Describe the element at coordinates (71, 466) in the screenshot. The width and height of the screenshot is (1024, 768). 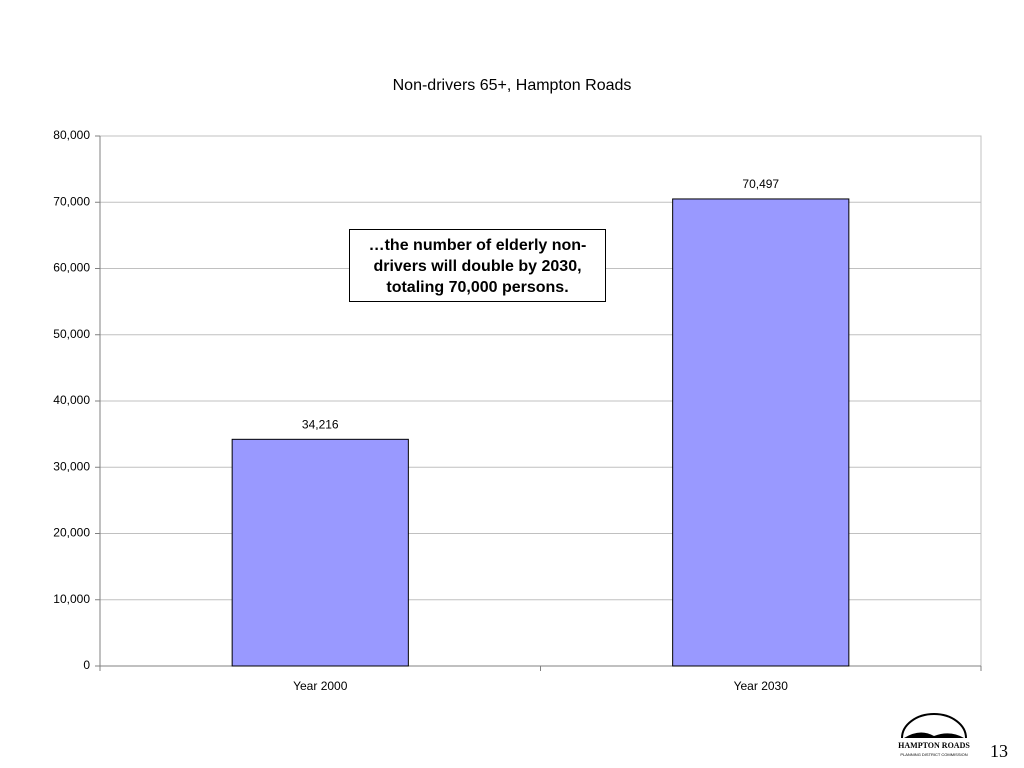
I see `y-tick-label: 30,000` at that location.